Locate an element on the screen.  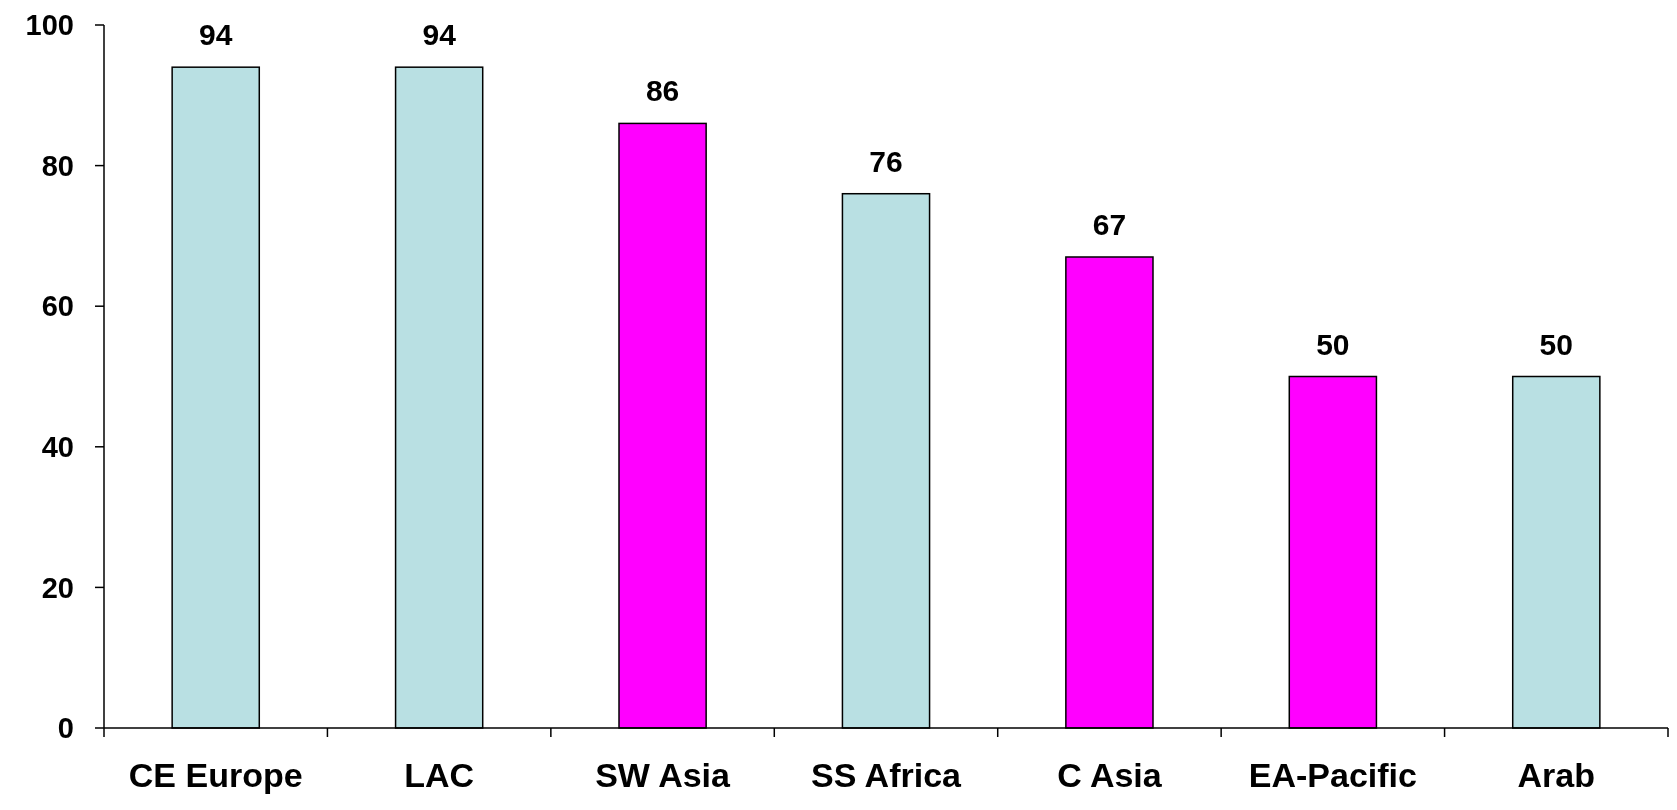
y-tick-label: 100 is located at coordinates (49, 25).